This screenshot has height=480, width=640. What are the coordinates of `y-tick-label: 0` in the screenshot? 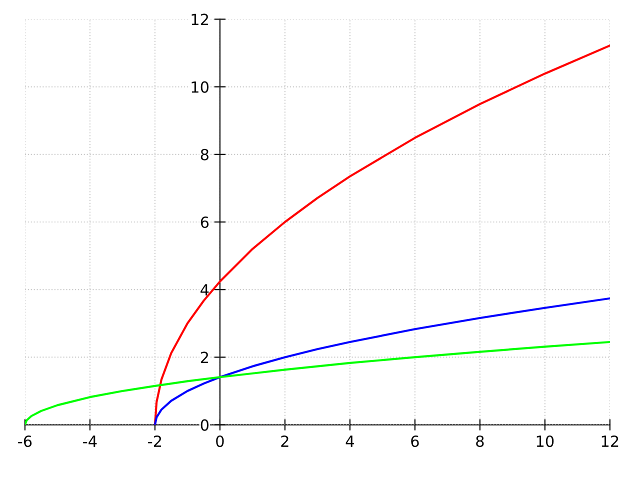 It's located at (204, 425).